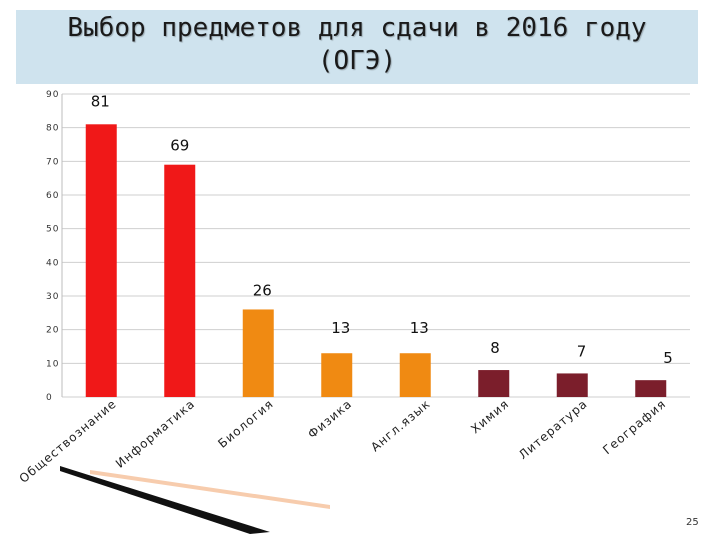 The height and width of the screenshot is (540, 720). Describe the element at coordinates (490, 417) in the screenshot. I see `category-label: Химия` at that location.